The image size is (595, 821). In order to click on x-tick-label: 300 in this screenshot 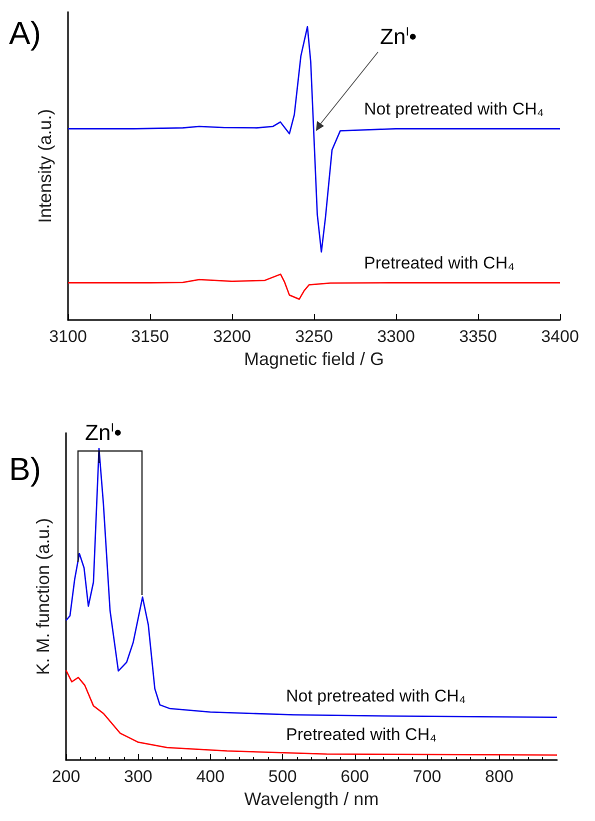, I will do `click(138, 776)`.